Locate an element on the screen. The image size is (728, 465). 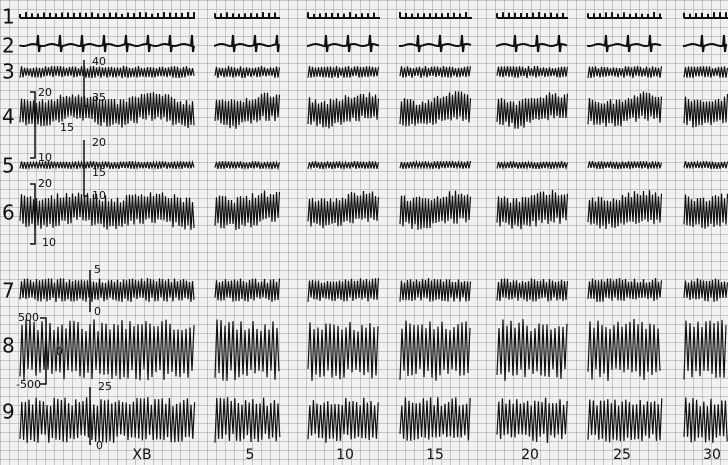
time-label: 5 is located at coordinates (250, 455).